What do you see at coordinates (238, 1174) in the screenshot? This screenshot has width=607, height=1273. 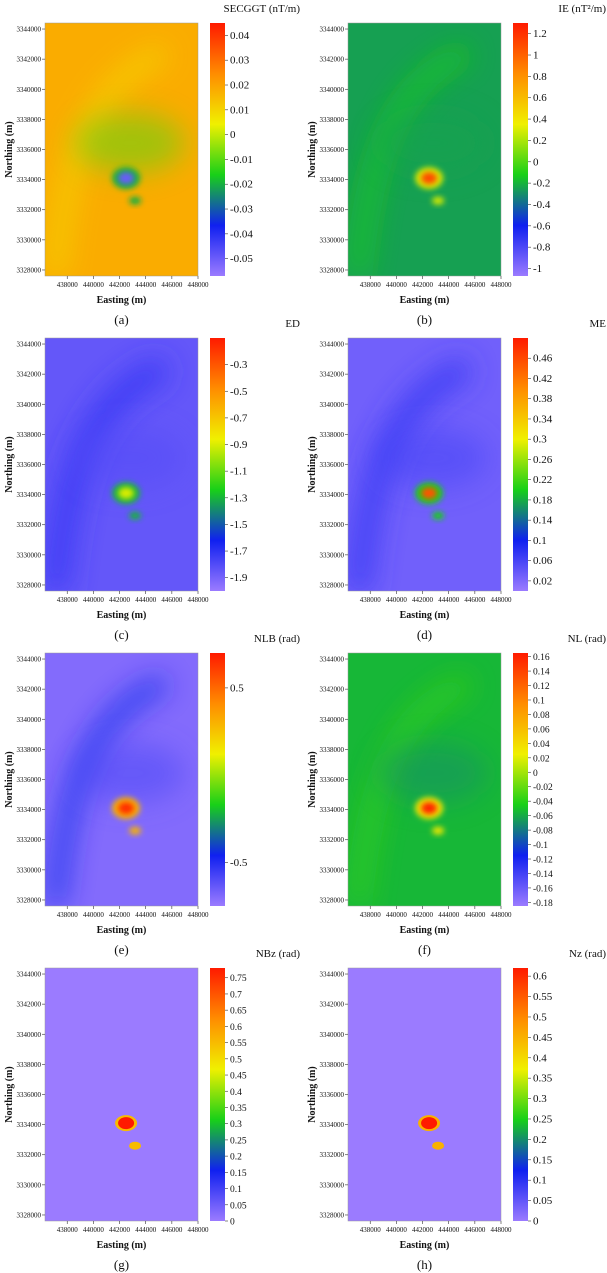 I see `colorbar-tick-label: 0.15` at bounding box center [238, 1174].